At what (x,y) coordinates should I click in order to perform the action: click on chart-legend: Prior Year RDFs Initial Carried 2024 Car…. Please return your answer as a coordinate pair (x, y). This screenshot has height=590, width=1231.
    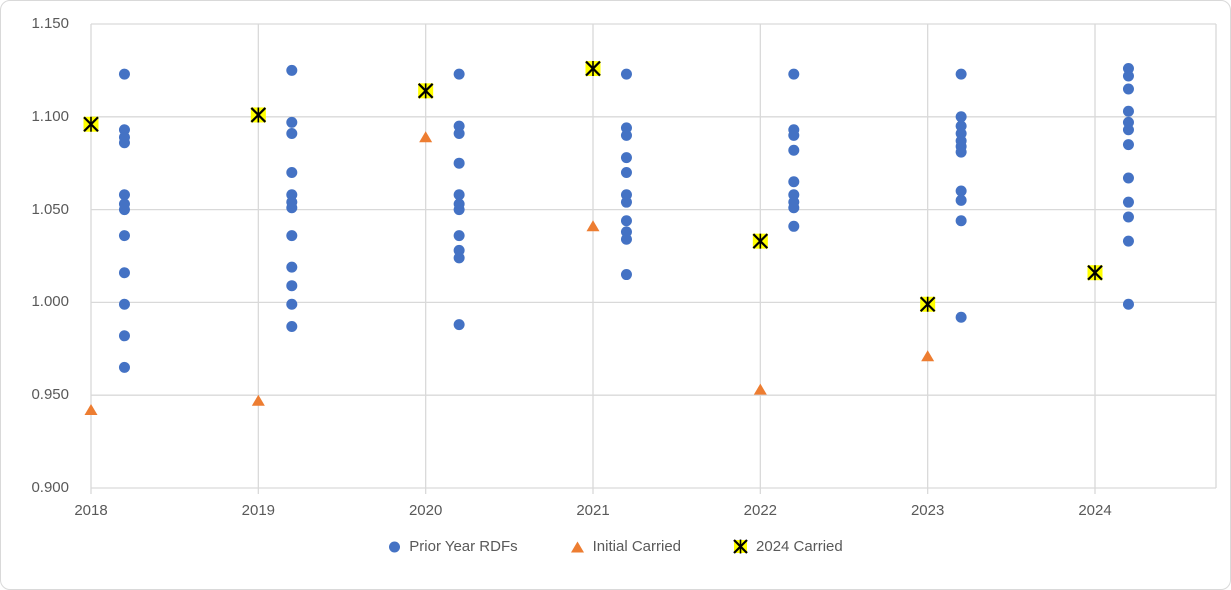
    Looking at the image, I should click on (615, 546).